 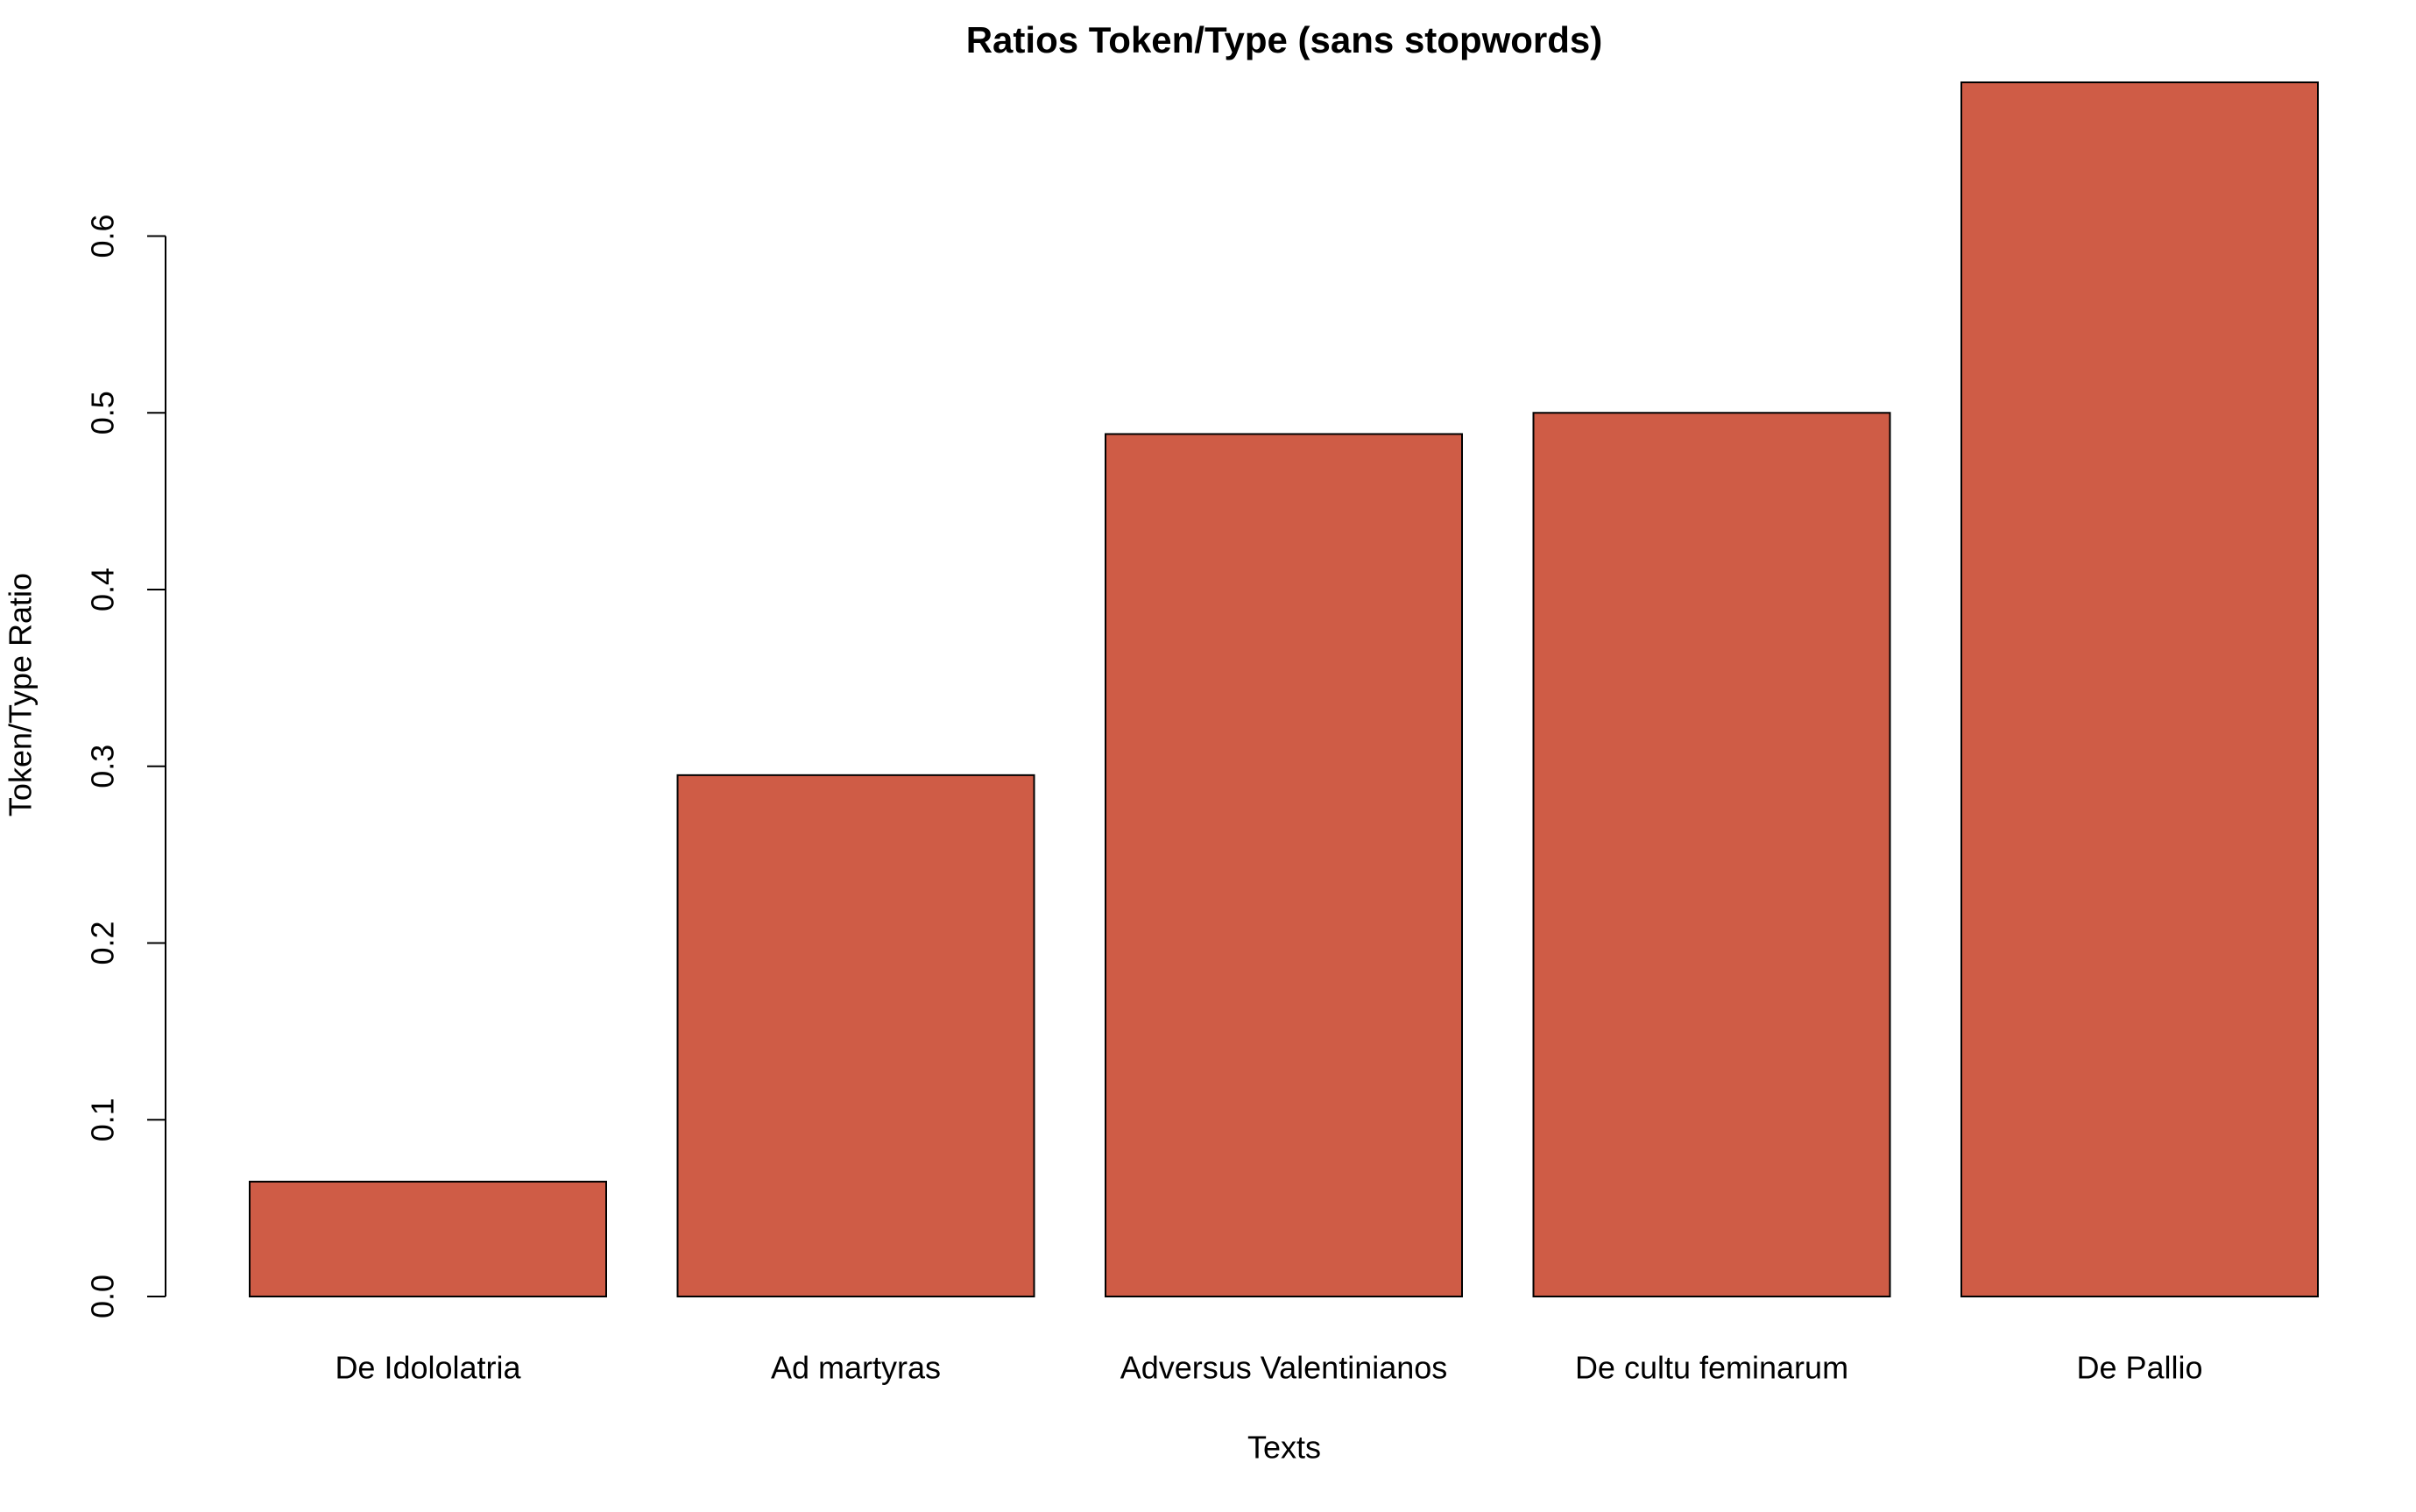 I want to click on x-tick-label: De Pallio, so click(x=2139, y=1368).